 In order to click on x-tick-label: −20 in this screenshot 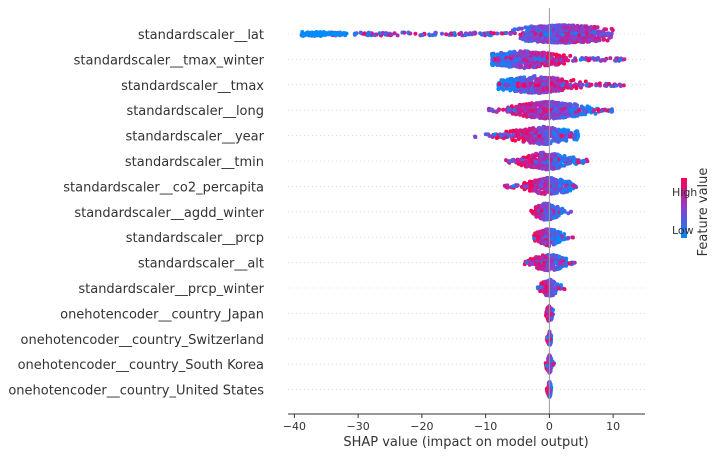, I will do `click(421, 426)`.